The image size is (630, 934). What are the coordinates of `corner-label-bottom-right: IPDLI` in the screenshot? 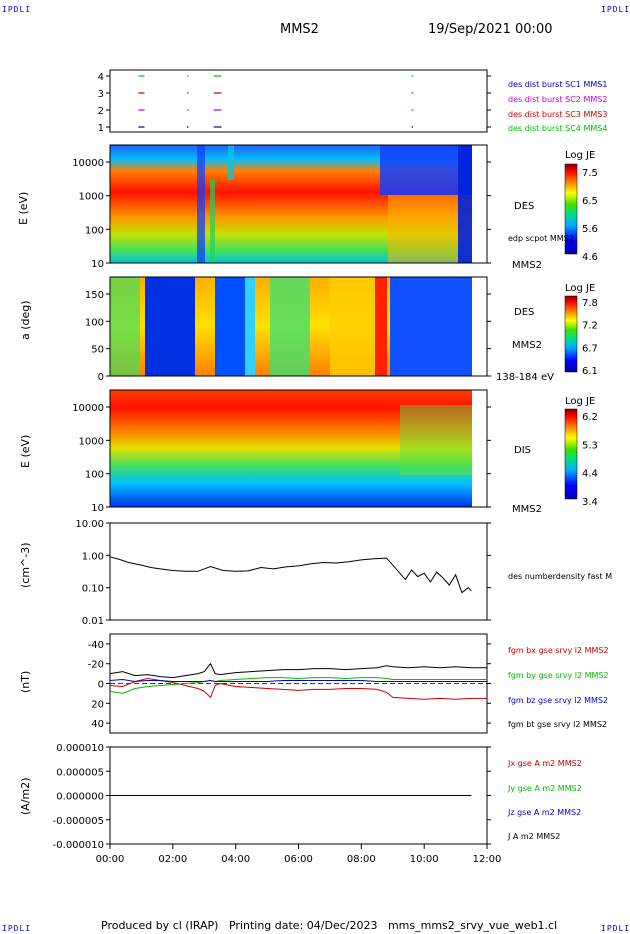 It's located at (615, 928).